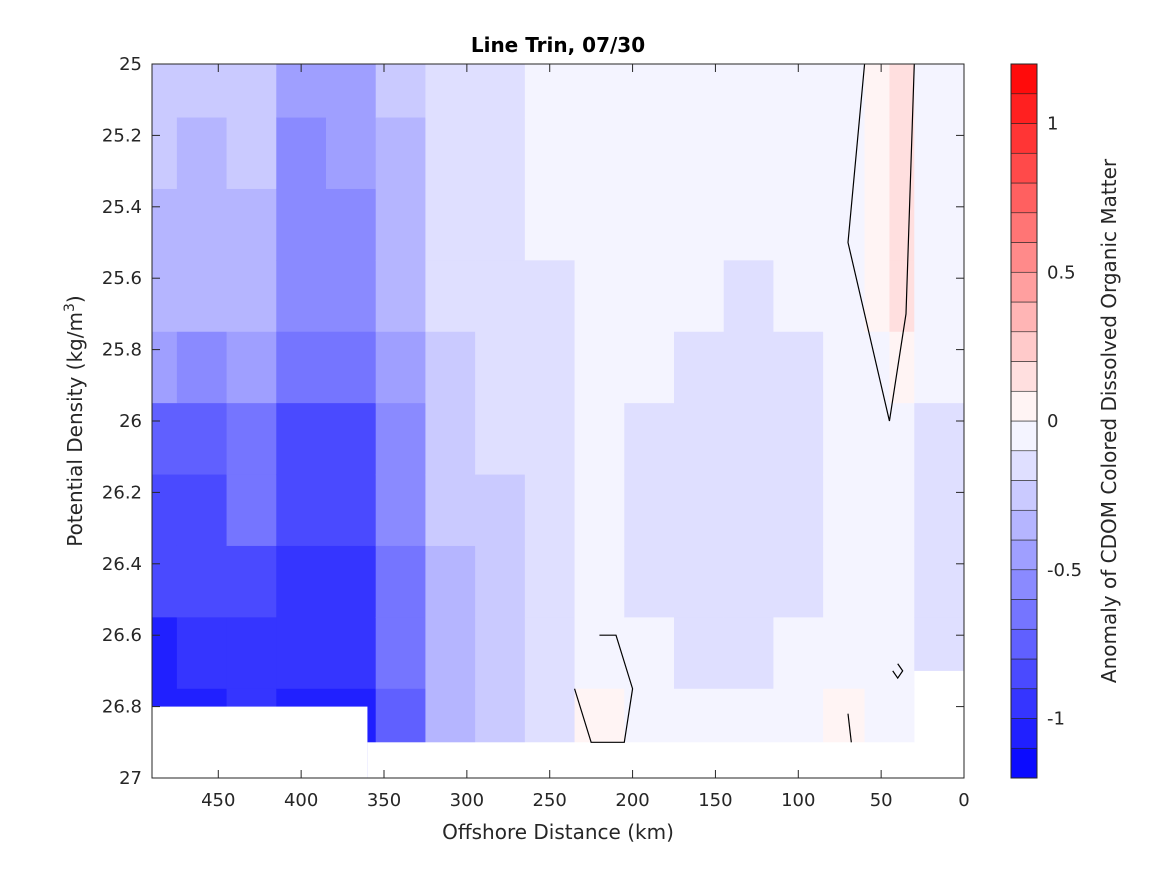 Image resolution: width=1167 pixels, height=875 pixels. I want to click on colorbar-tick-label: -0.5, so click(1064, 570).